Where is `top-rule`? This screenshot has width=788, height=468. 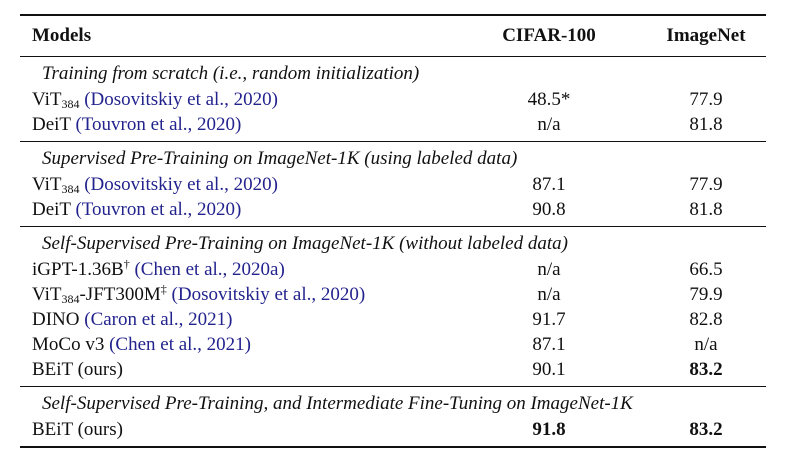
top-rule is located at coordinates (393, 15).